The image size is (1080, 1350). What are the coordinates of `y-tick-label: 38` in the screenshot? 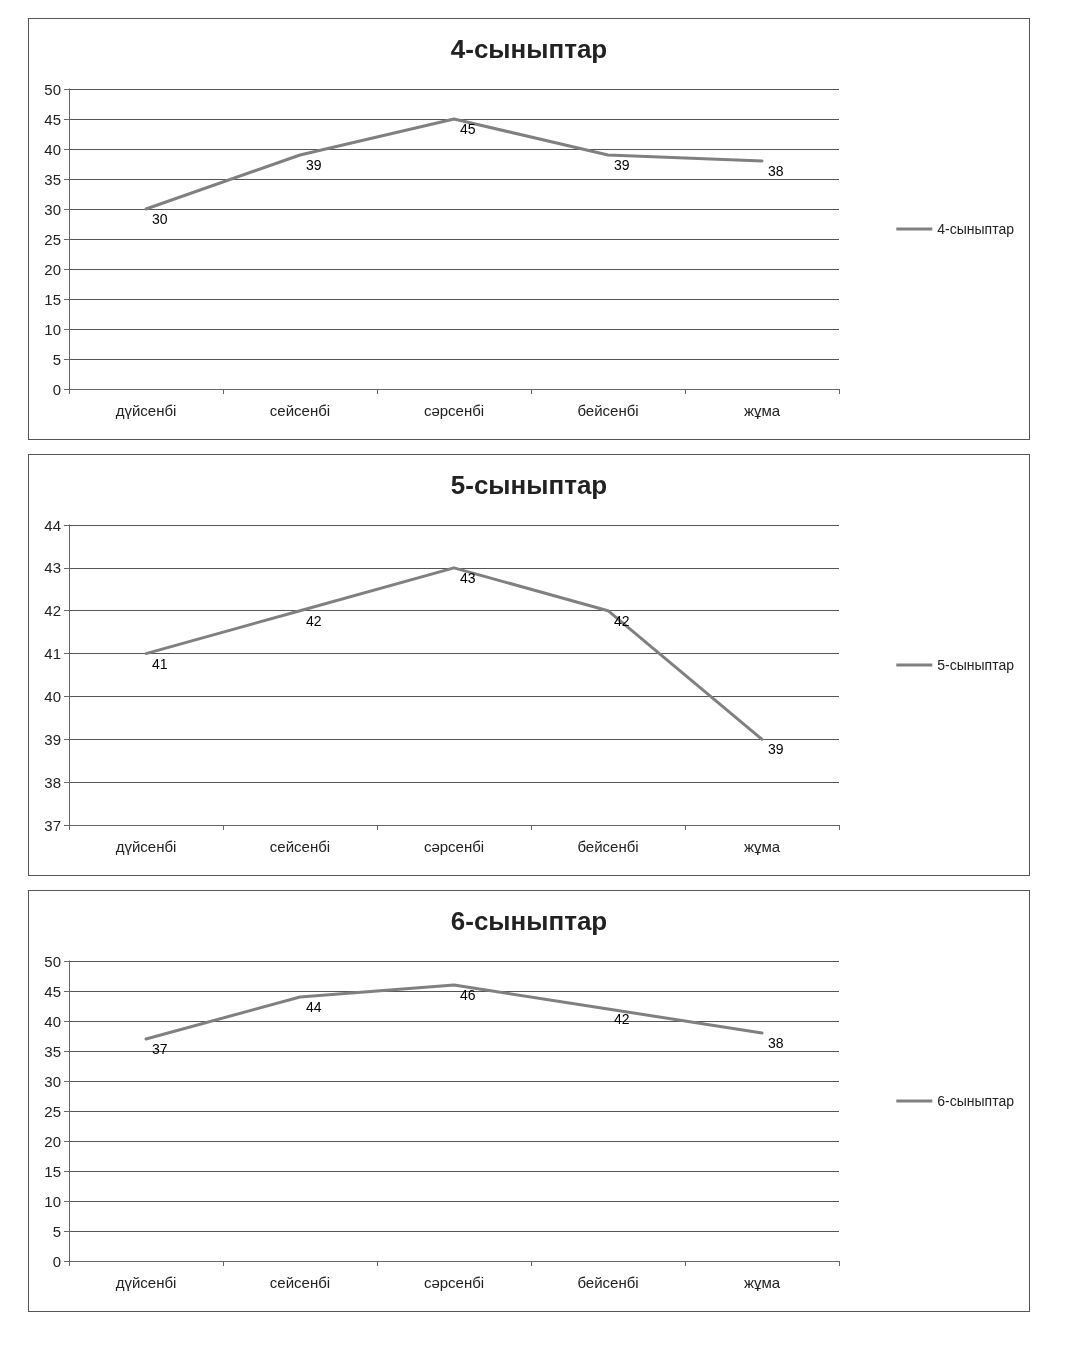 It's located at (52, 782).